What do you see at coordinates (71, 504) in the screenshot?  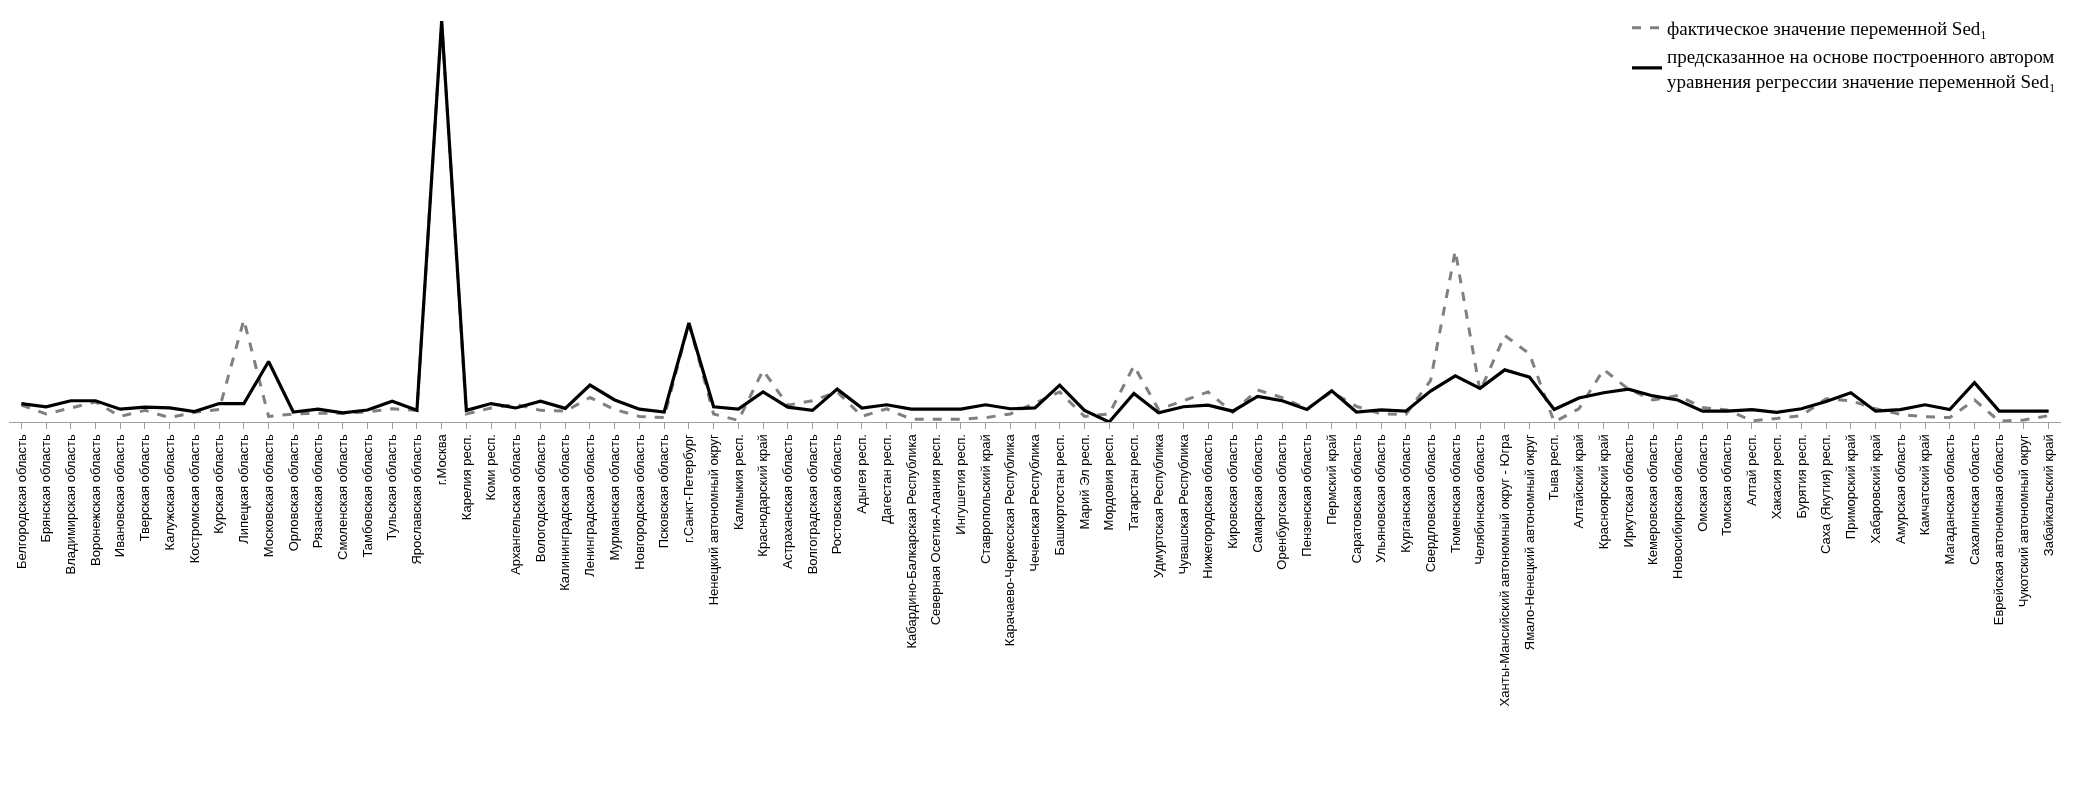 I see `x-tick-label: Владимирская область` at bounding box center [71, 504].